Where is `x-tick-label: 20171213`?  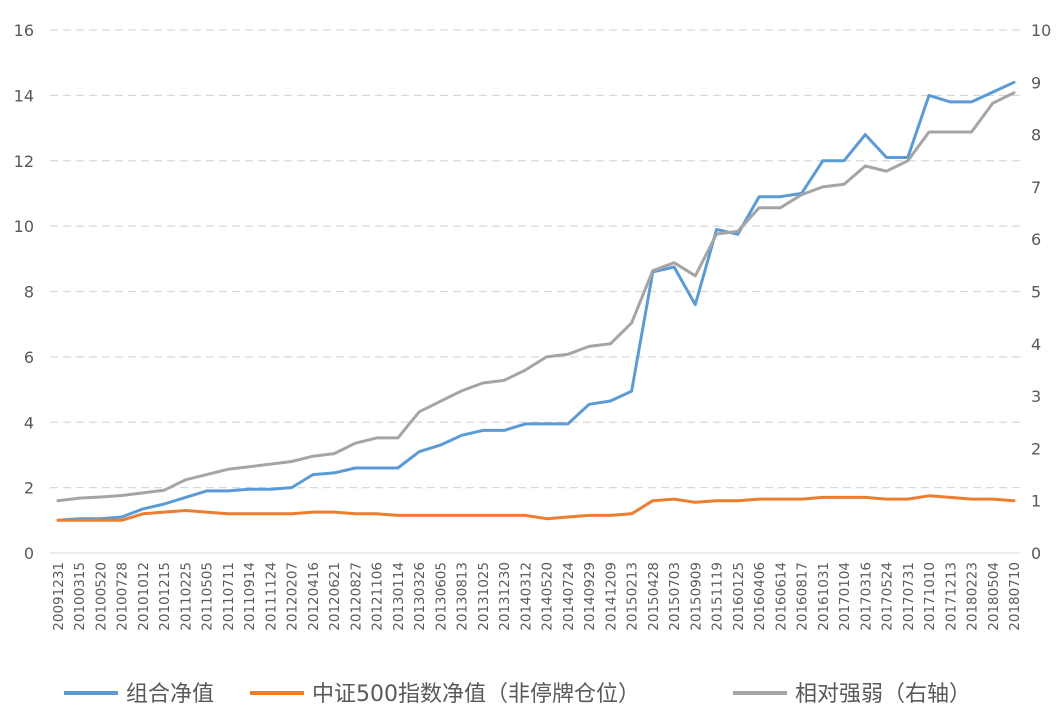
x-tick-label: 20171213 is located at coordinates (951, 596).